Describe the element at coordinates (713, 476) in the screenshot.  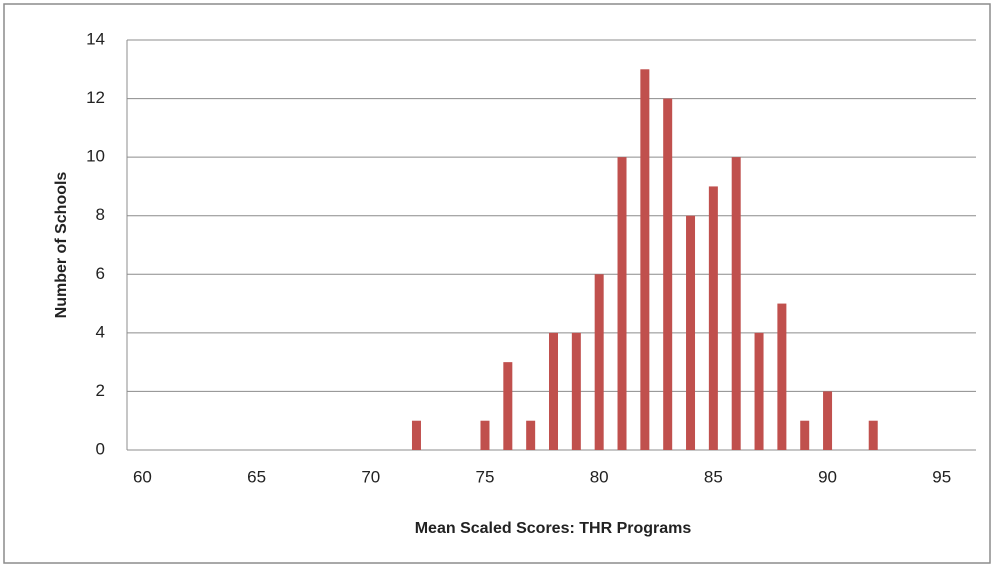
I see `x-tick-label: 85` at that location.